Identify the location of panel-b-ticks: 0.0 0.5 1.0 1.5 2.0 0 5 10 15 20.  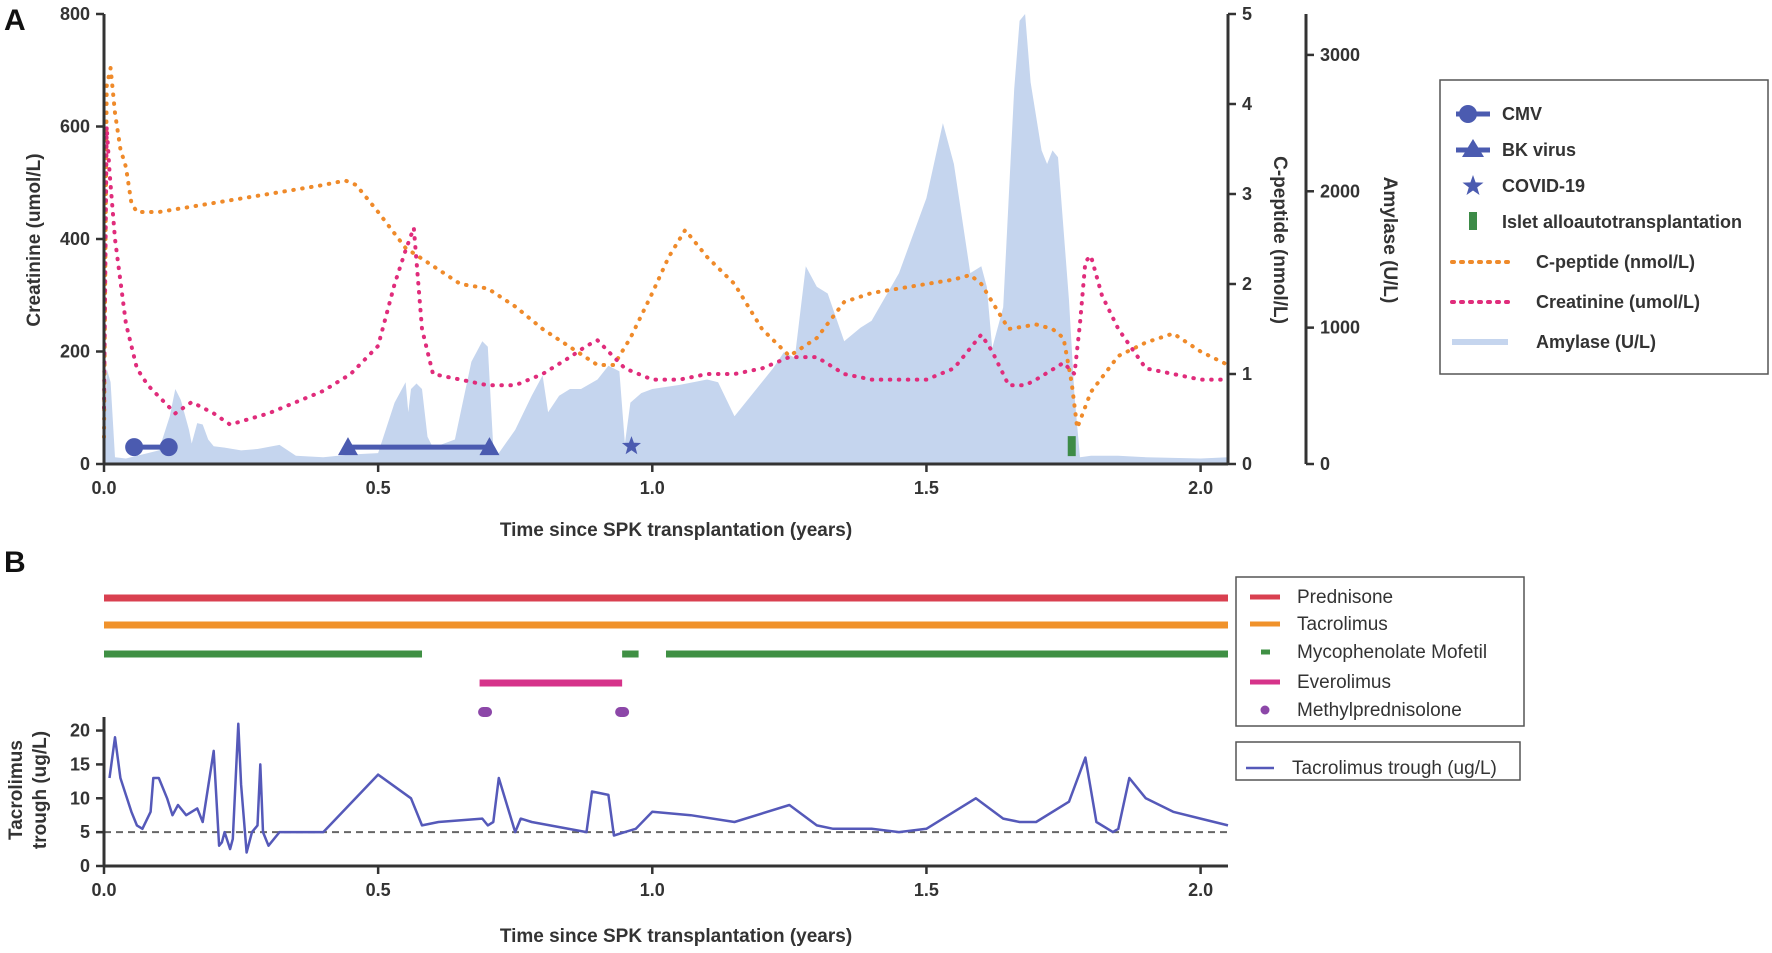
(641, 810).